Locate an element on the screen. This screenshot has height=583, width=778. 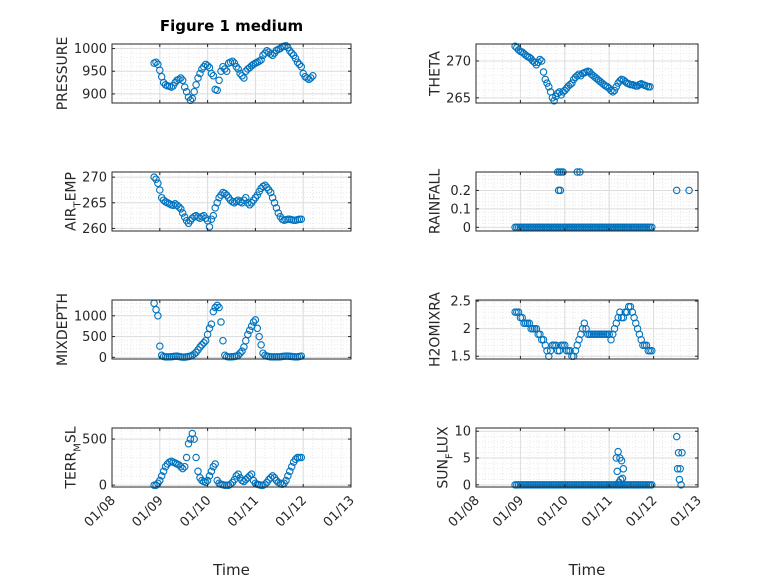
x-tick-label: 01/11 is located at coordinates (597, 511).